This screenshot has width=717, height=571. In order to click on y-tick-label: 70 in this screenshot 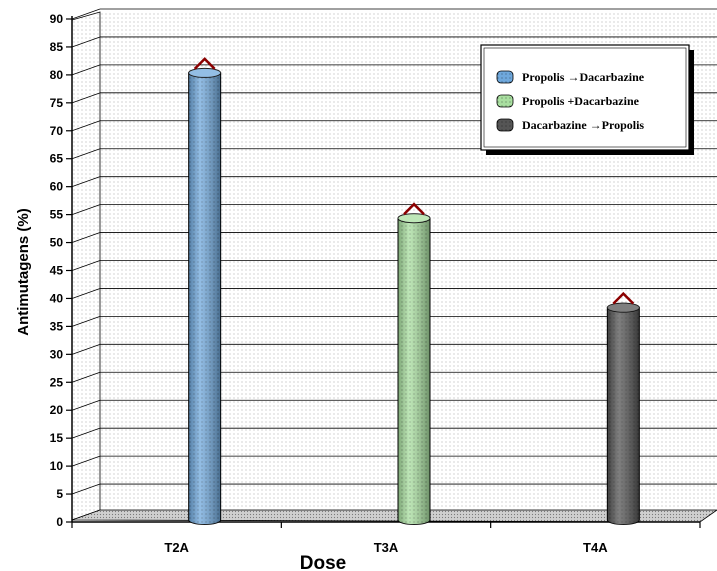, I will do `click(57, 131)`.